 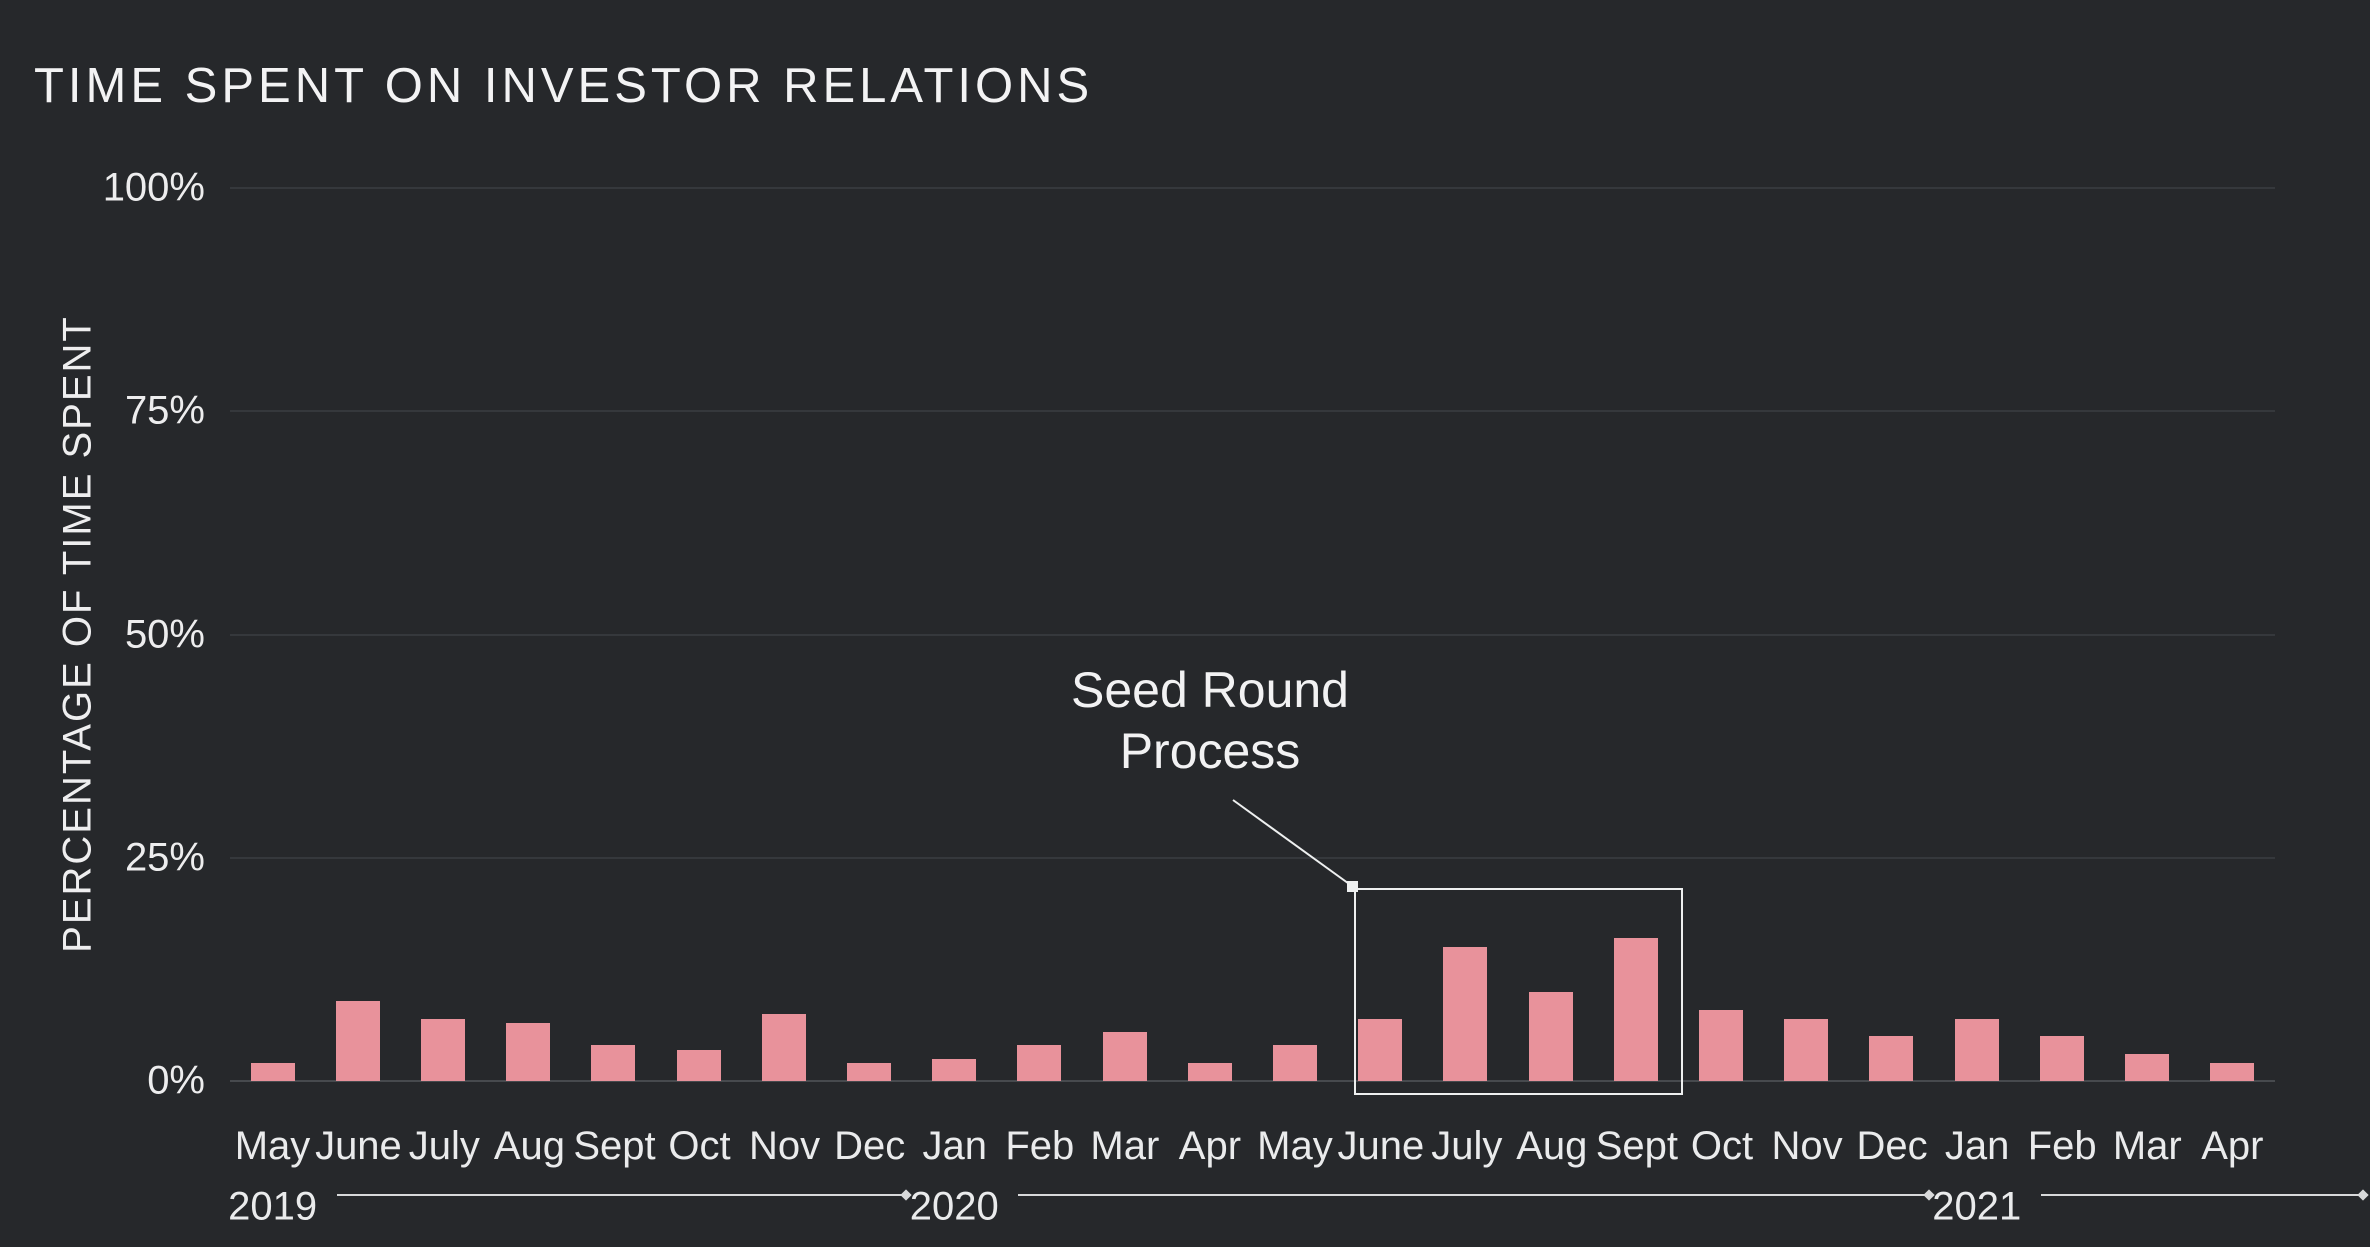 What do you see at coordinates (164, 857) in the screenshot?
I see `y-tick-25: 25%` at bounding box center [164, 857].